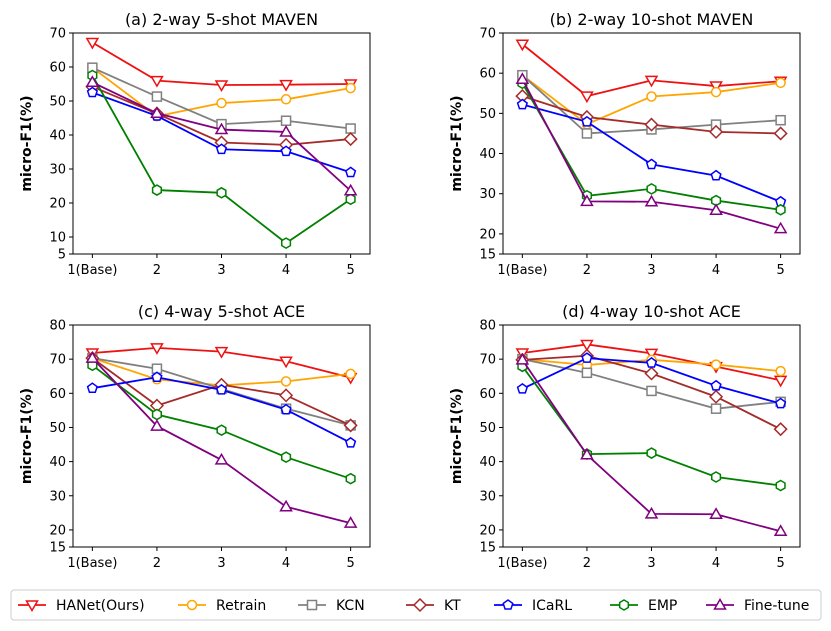 This screenshot has width=831, height=631. I want to click on panel-b-series-retrain-point, so click(716, 92).